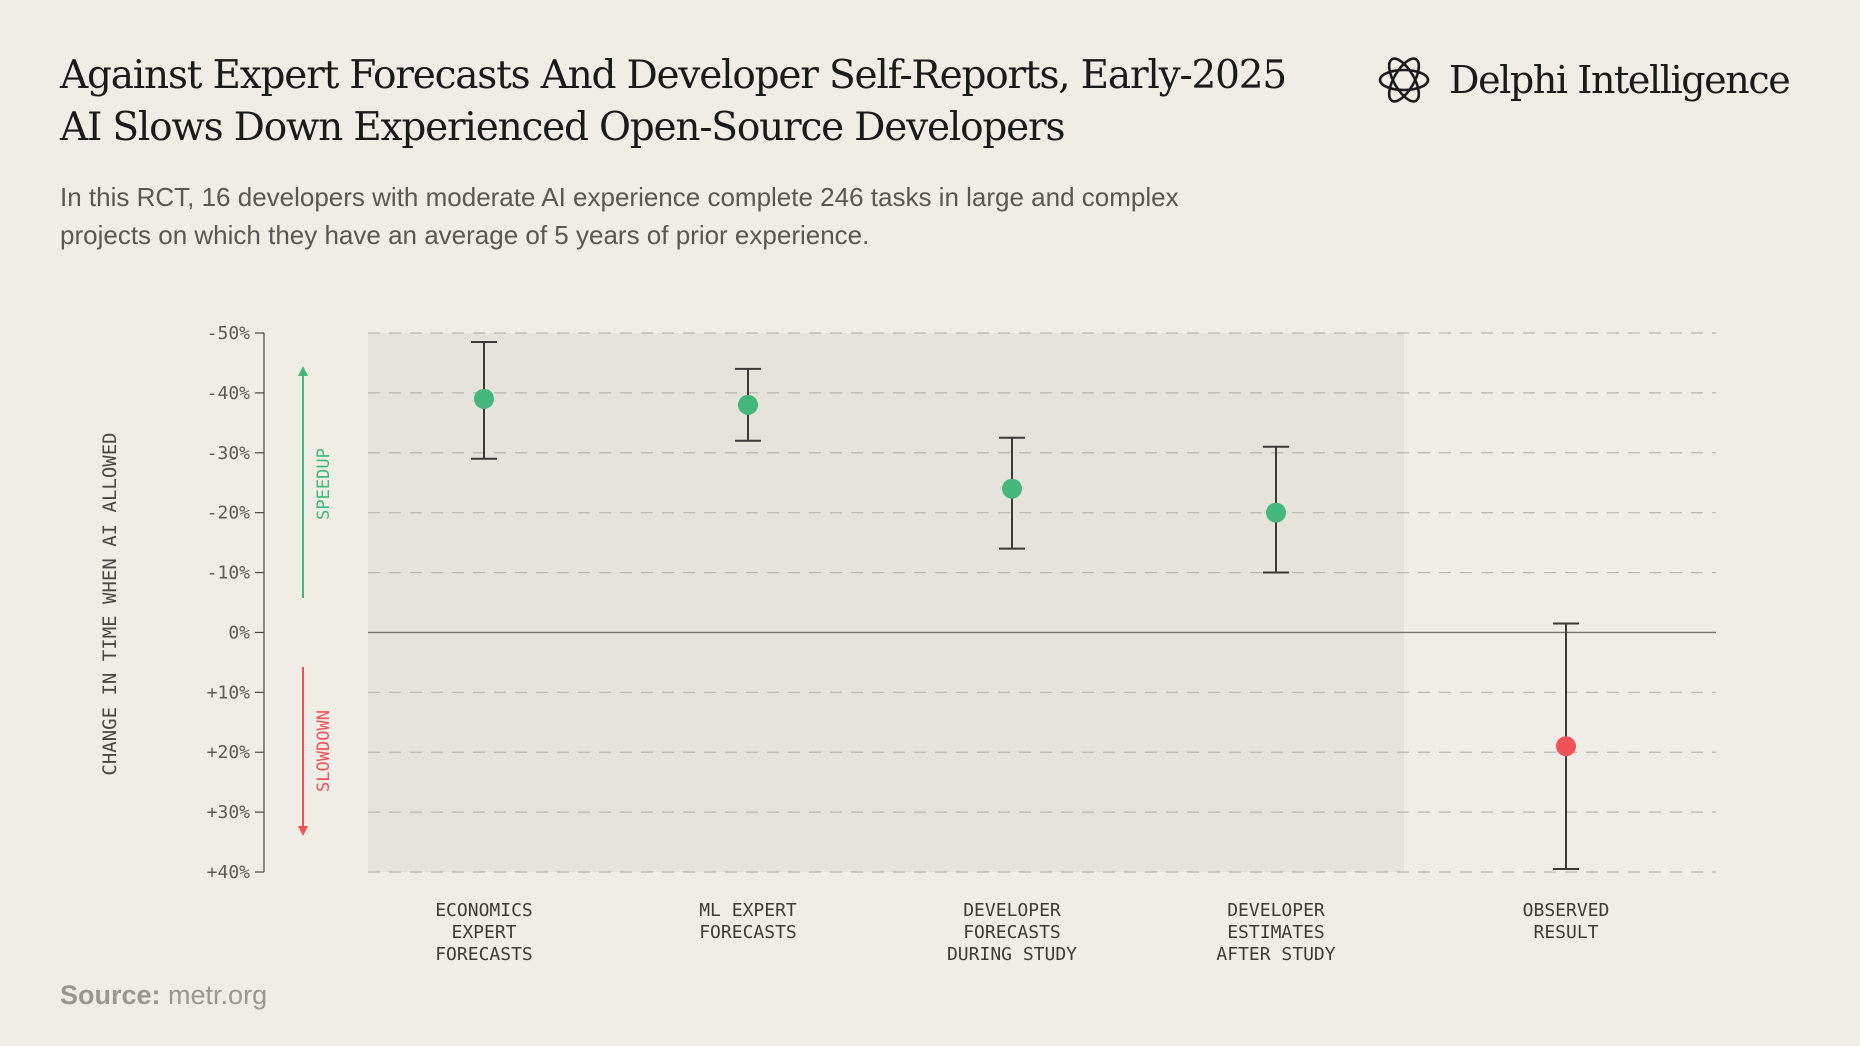 This screenshot has width=1860, height=1046. Describe the element at coordinates (1012, 932) in the screenshot. I see `x-category-label: DEVELOPER FORECASTS DURING STUDY` at that location.